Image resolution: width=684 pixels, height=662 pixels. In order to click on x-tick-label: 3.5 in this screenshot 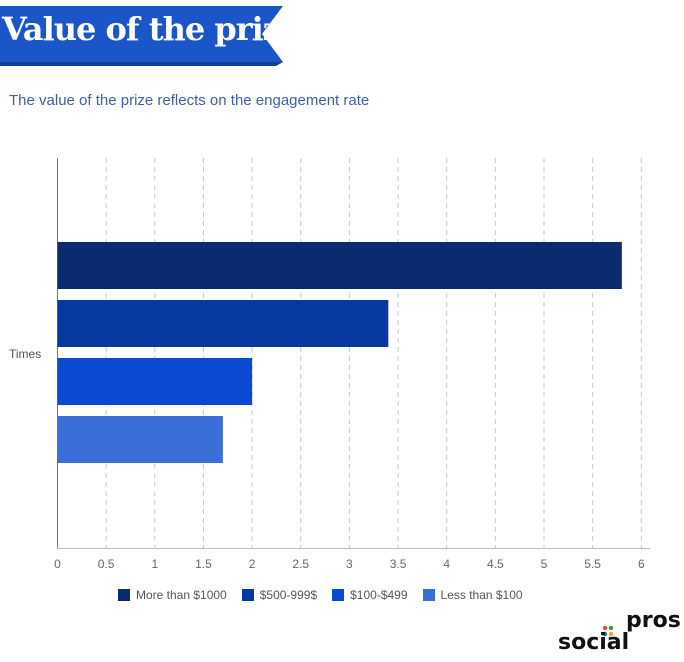, I will do `click(398, 564)`.